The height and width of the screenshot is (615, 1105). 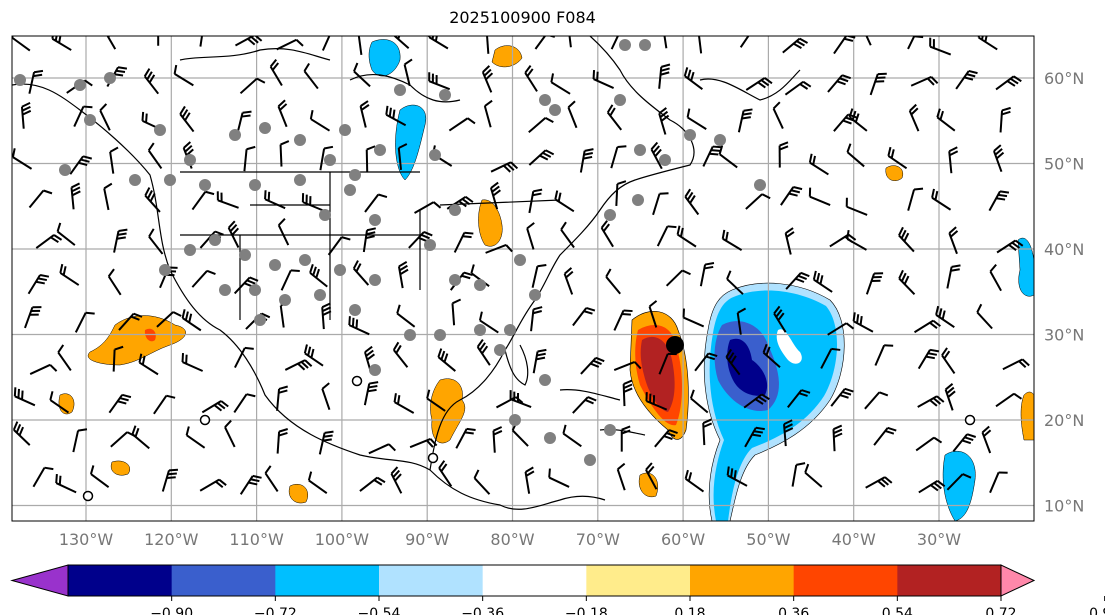 I want to click on lon-tick-label: 130°W, so click(x=86, y=539).